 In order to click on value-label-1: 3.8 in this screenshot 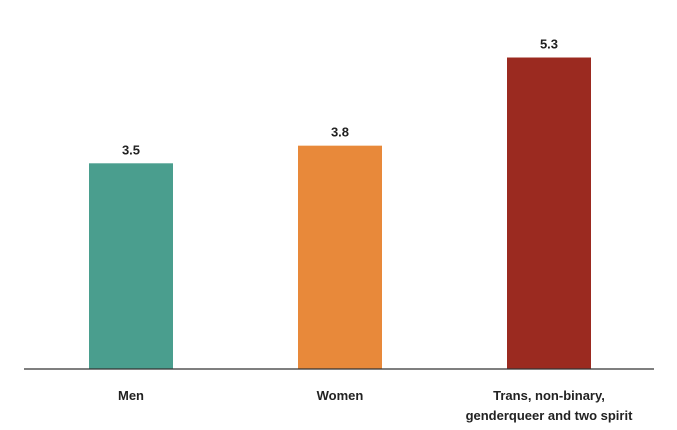, I will do `click(340, 132)`.